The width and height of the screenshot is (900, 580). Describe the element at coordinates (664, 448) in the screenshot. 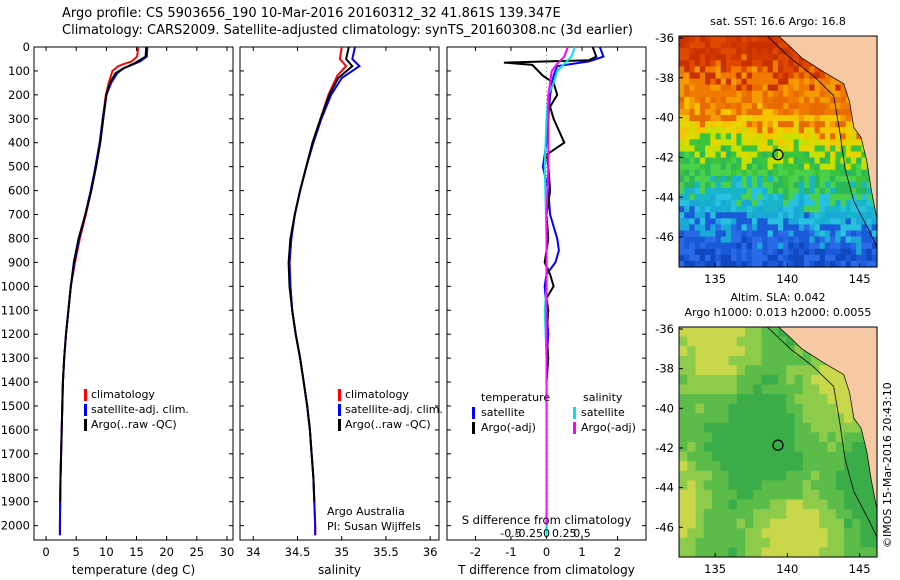

I see `map-y-tick-label: -42` at that location.